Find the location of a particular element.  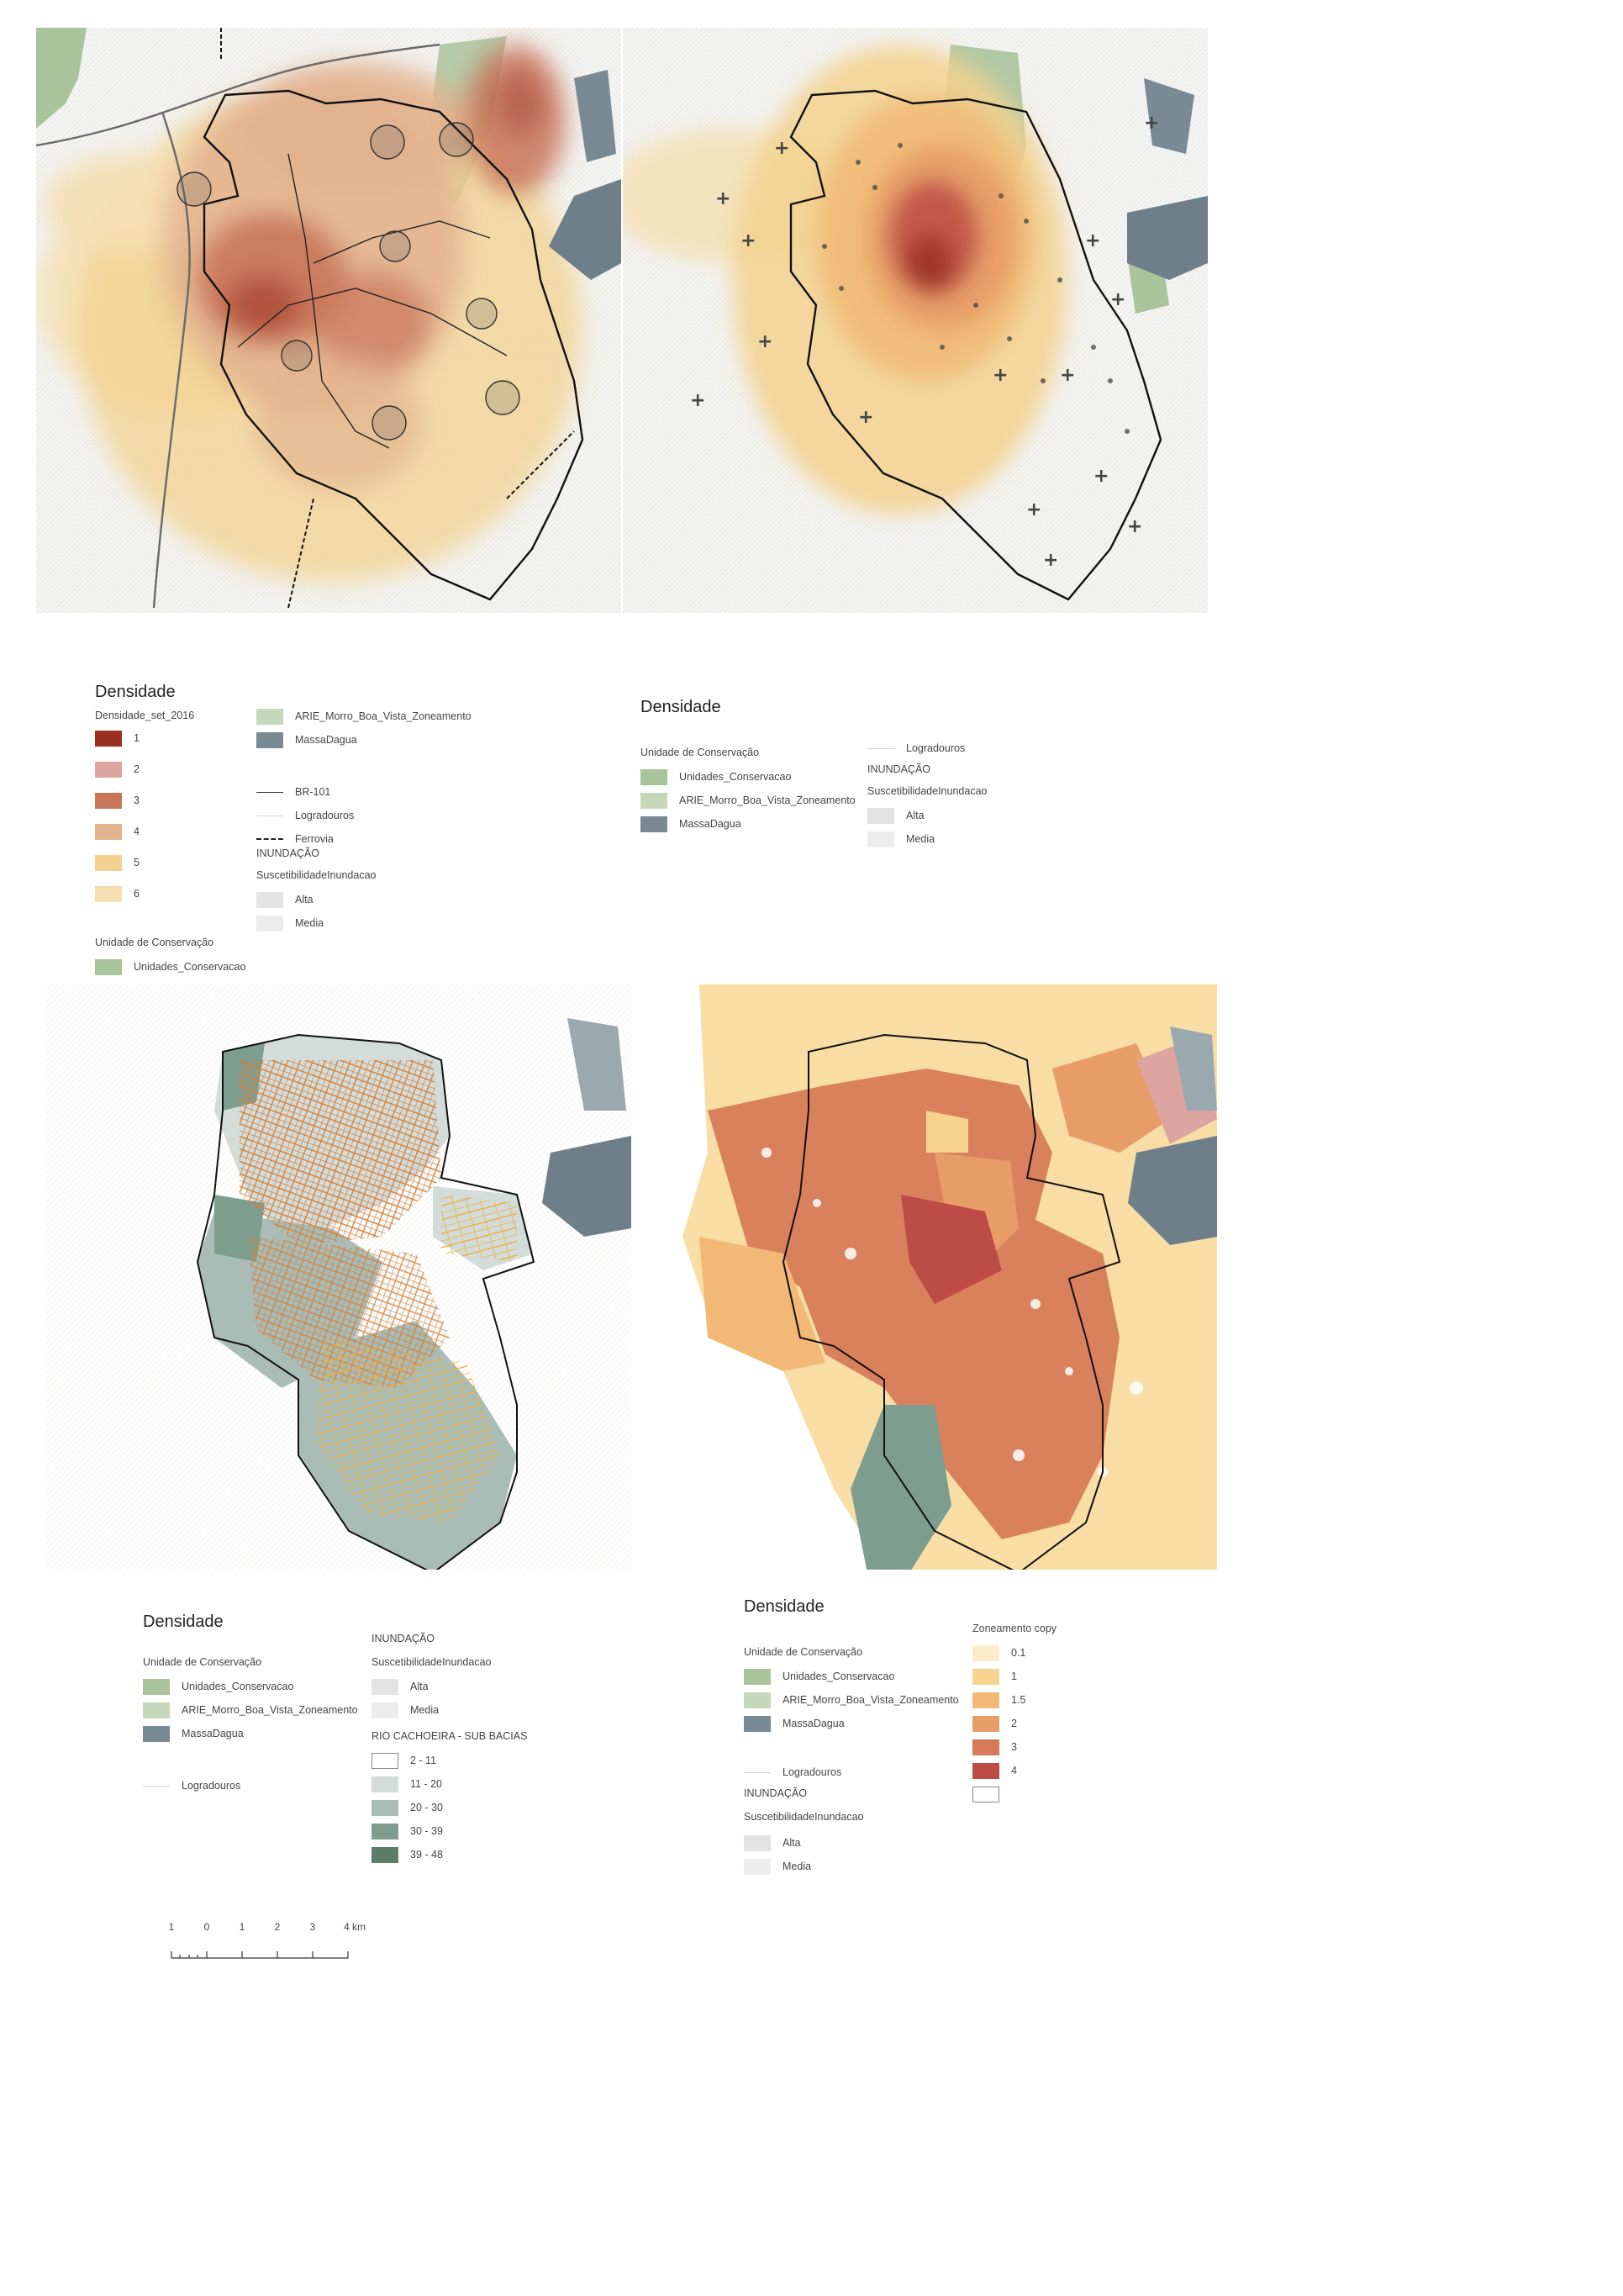

legend-label: 3 is located at coordinates (1014, 1747).